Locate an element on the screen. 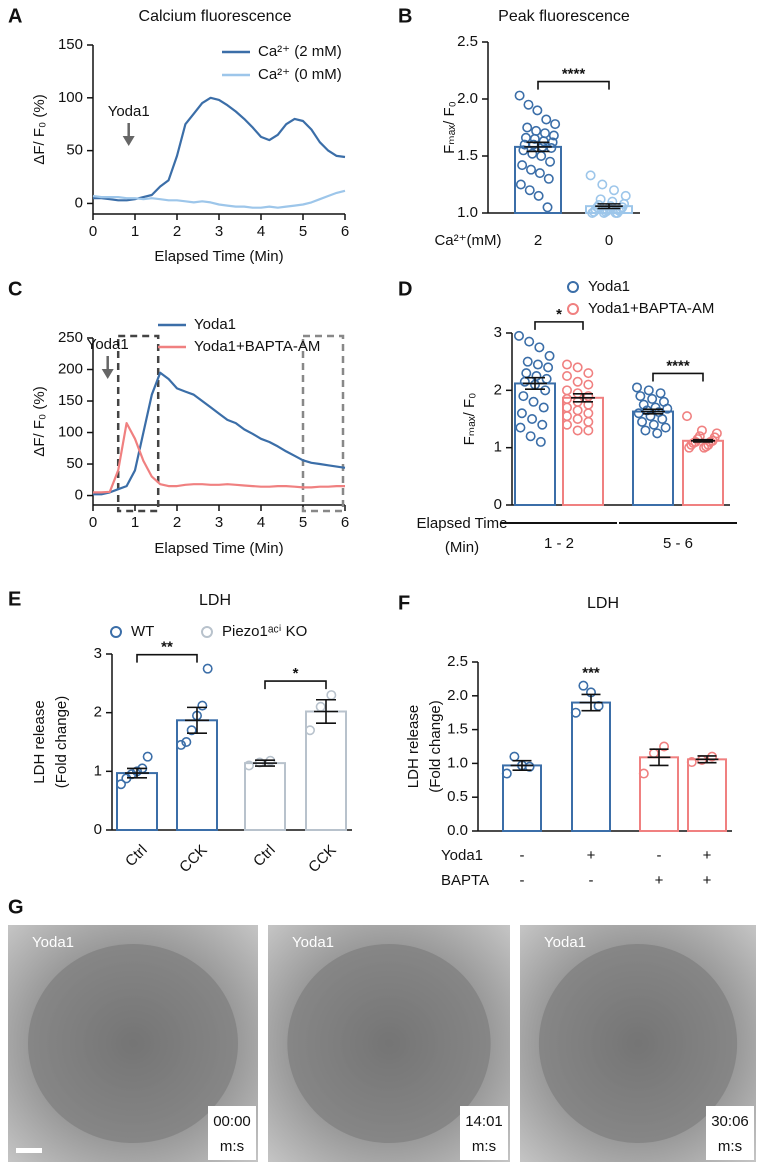  legend-label: Ca²⁺ (2 mM) is located at coordinates (300, 51).